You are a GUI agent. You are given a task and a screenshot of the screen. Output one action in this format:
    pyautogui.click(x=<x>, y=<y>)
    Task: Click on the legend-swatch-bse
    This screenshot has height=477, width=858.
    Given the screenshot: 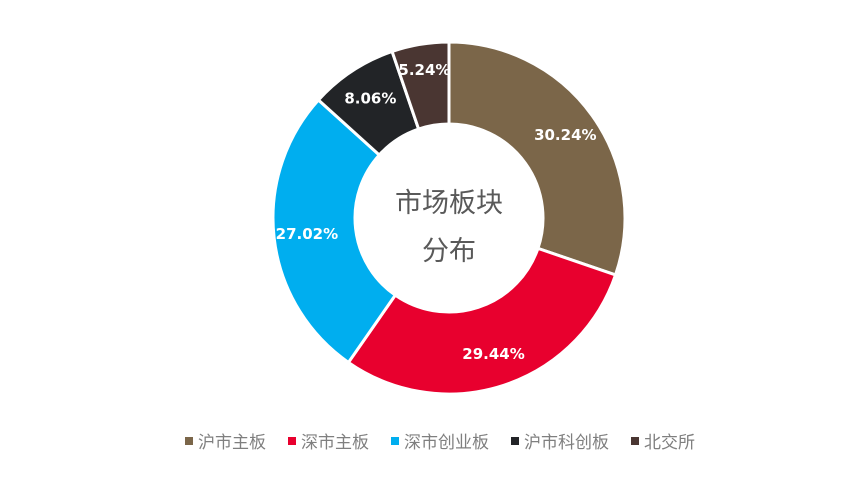 What is the action you would take?
    pyautogui.click(x=635, y=441)
    